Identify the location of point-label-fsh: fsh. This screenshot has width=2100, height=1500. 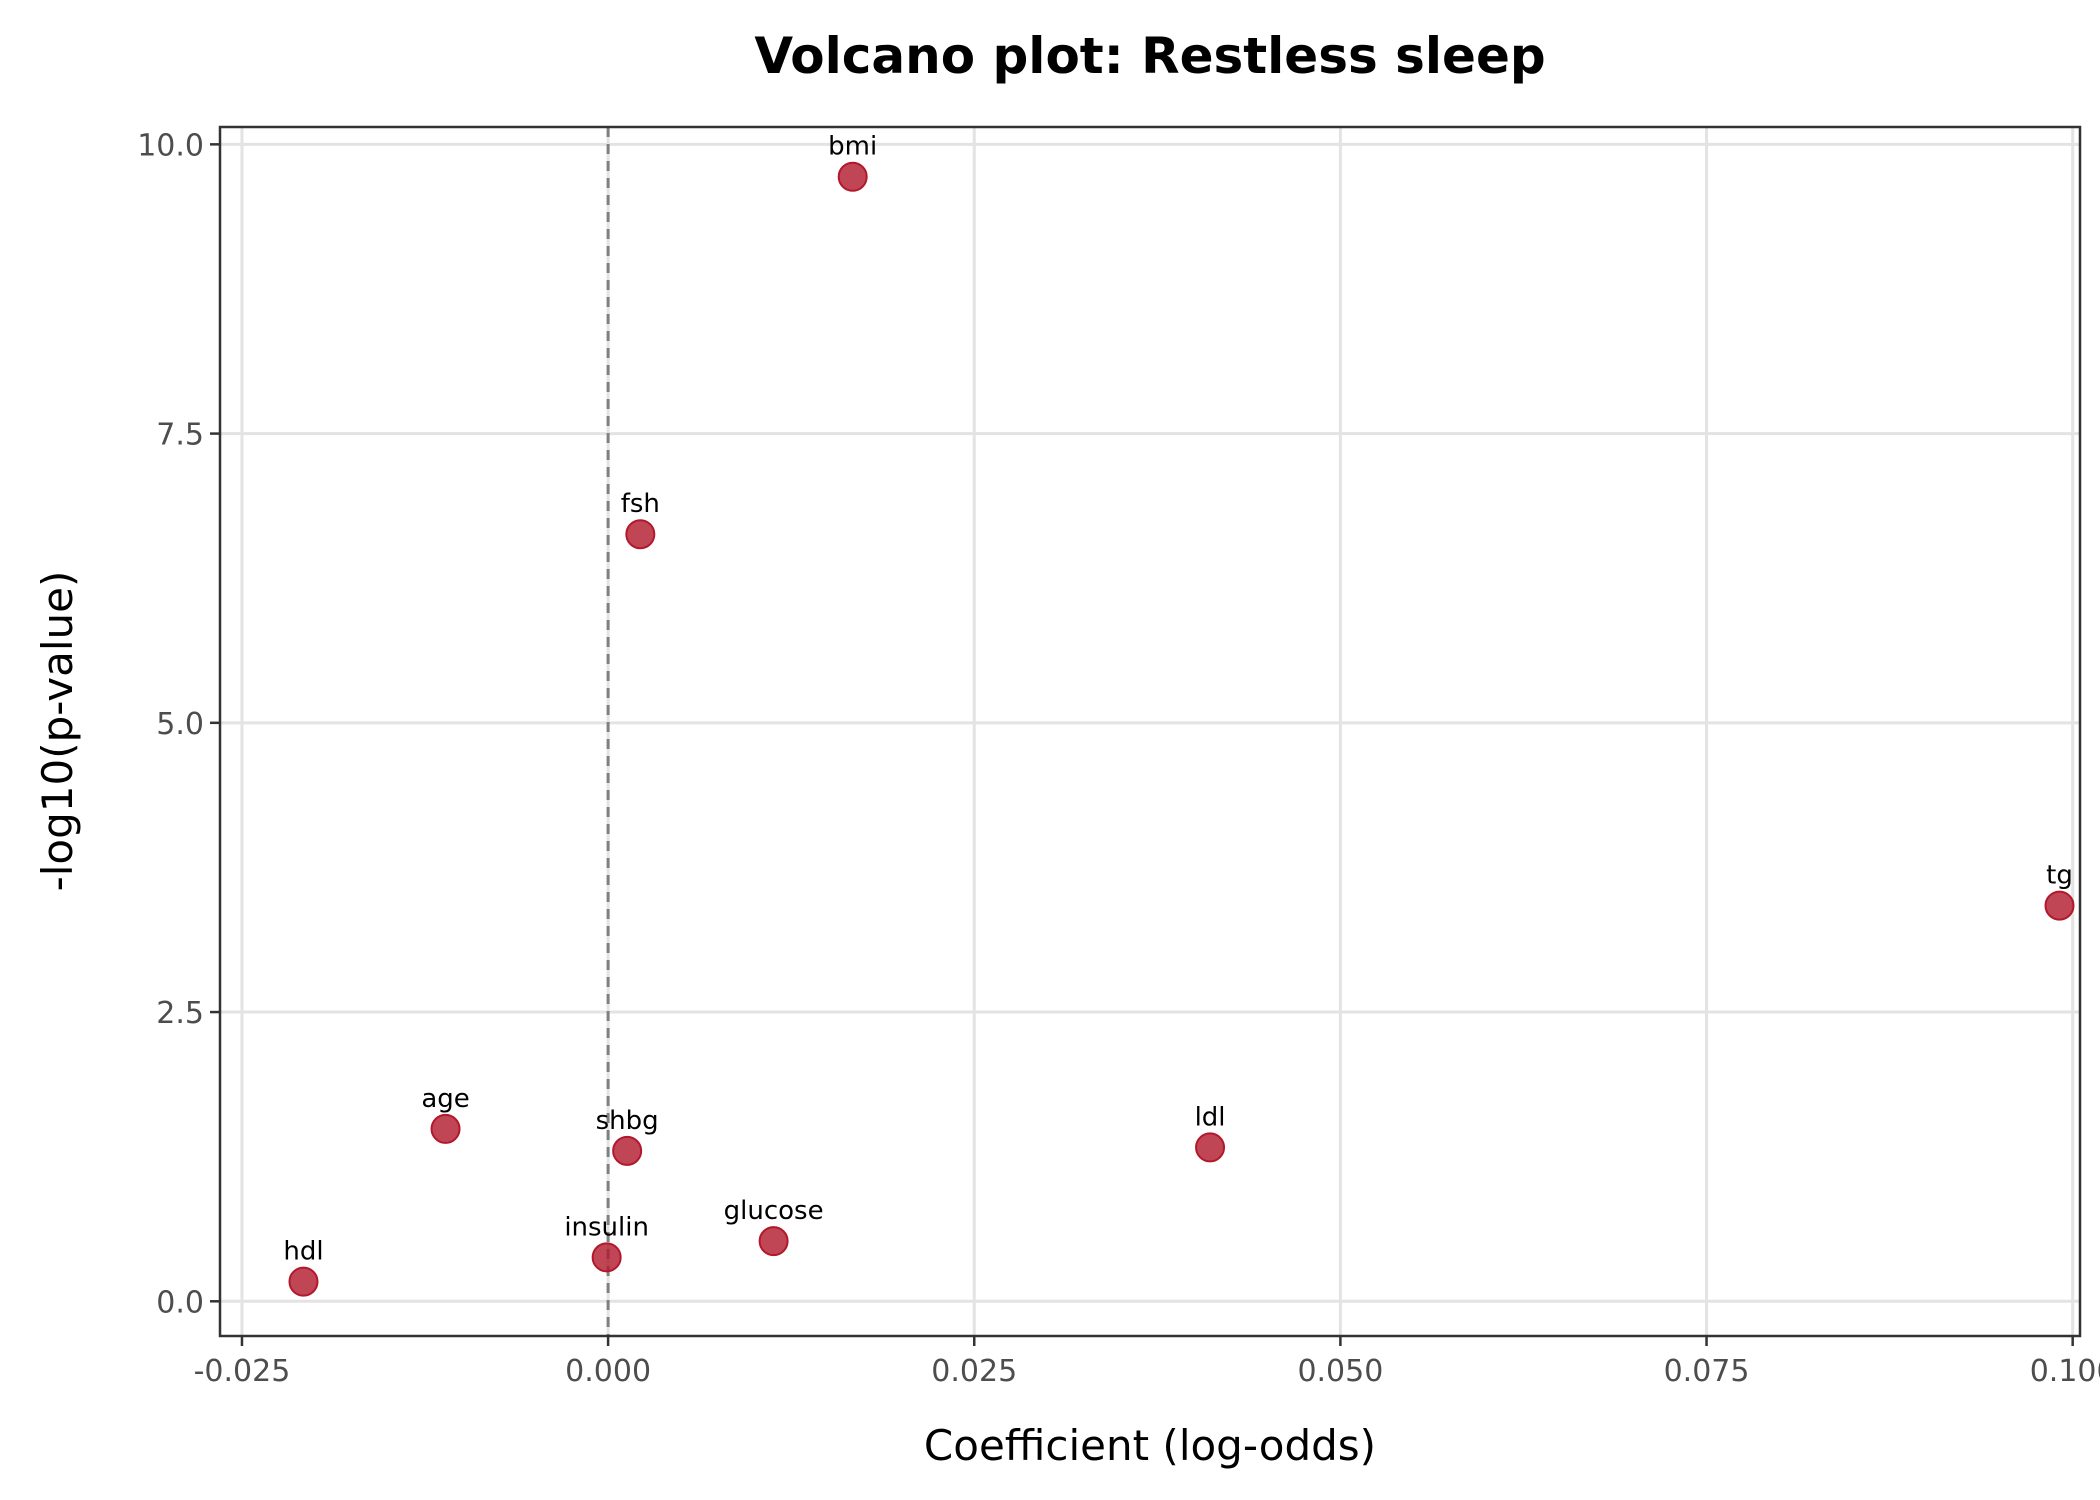
(640, 504).